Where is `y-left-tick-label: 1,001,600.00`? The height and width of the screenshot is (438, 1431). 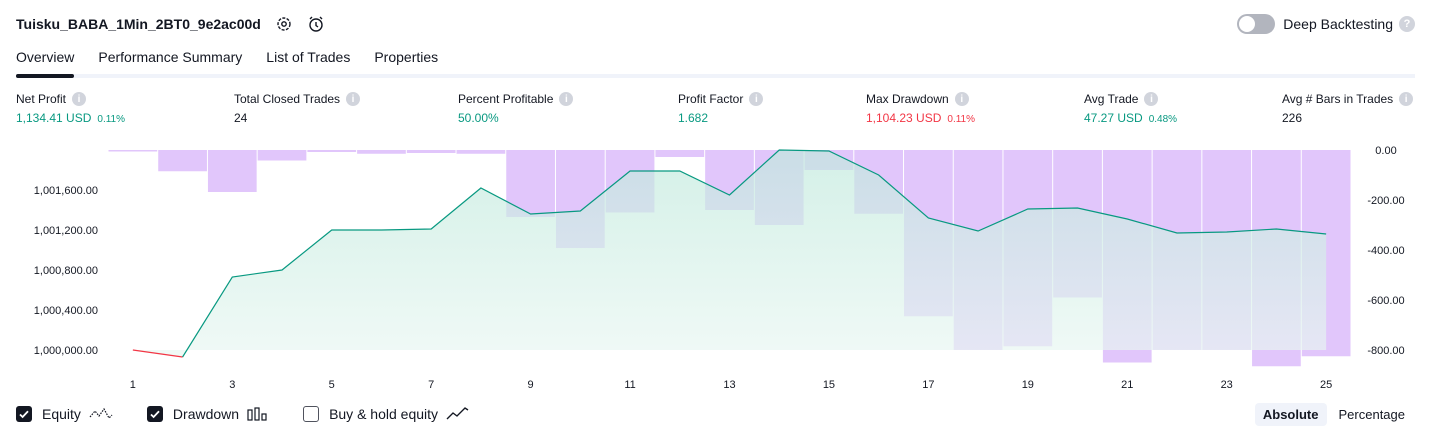
y-left-tick-label: 1,001,600.00 is located at coordinates (66, 191).